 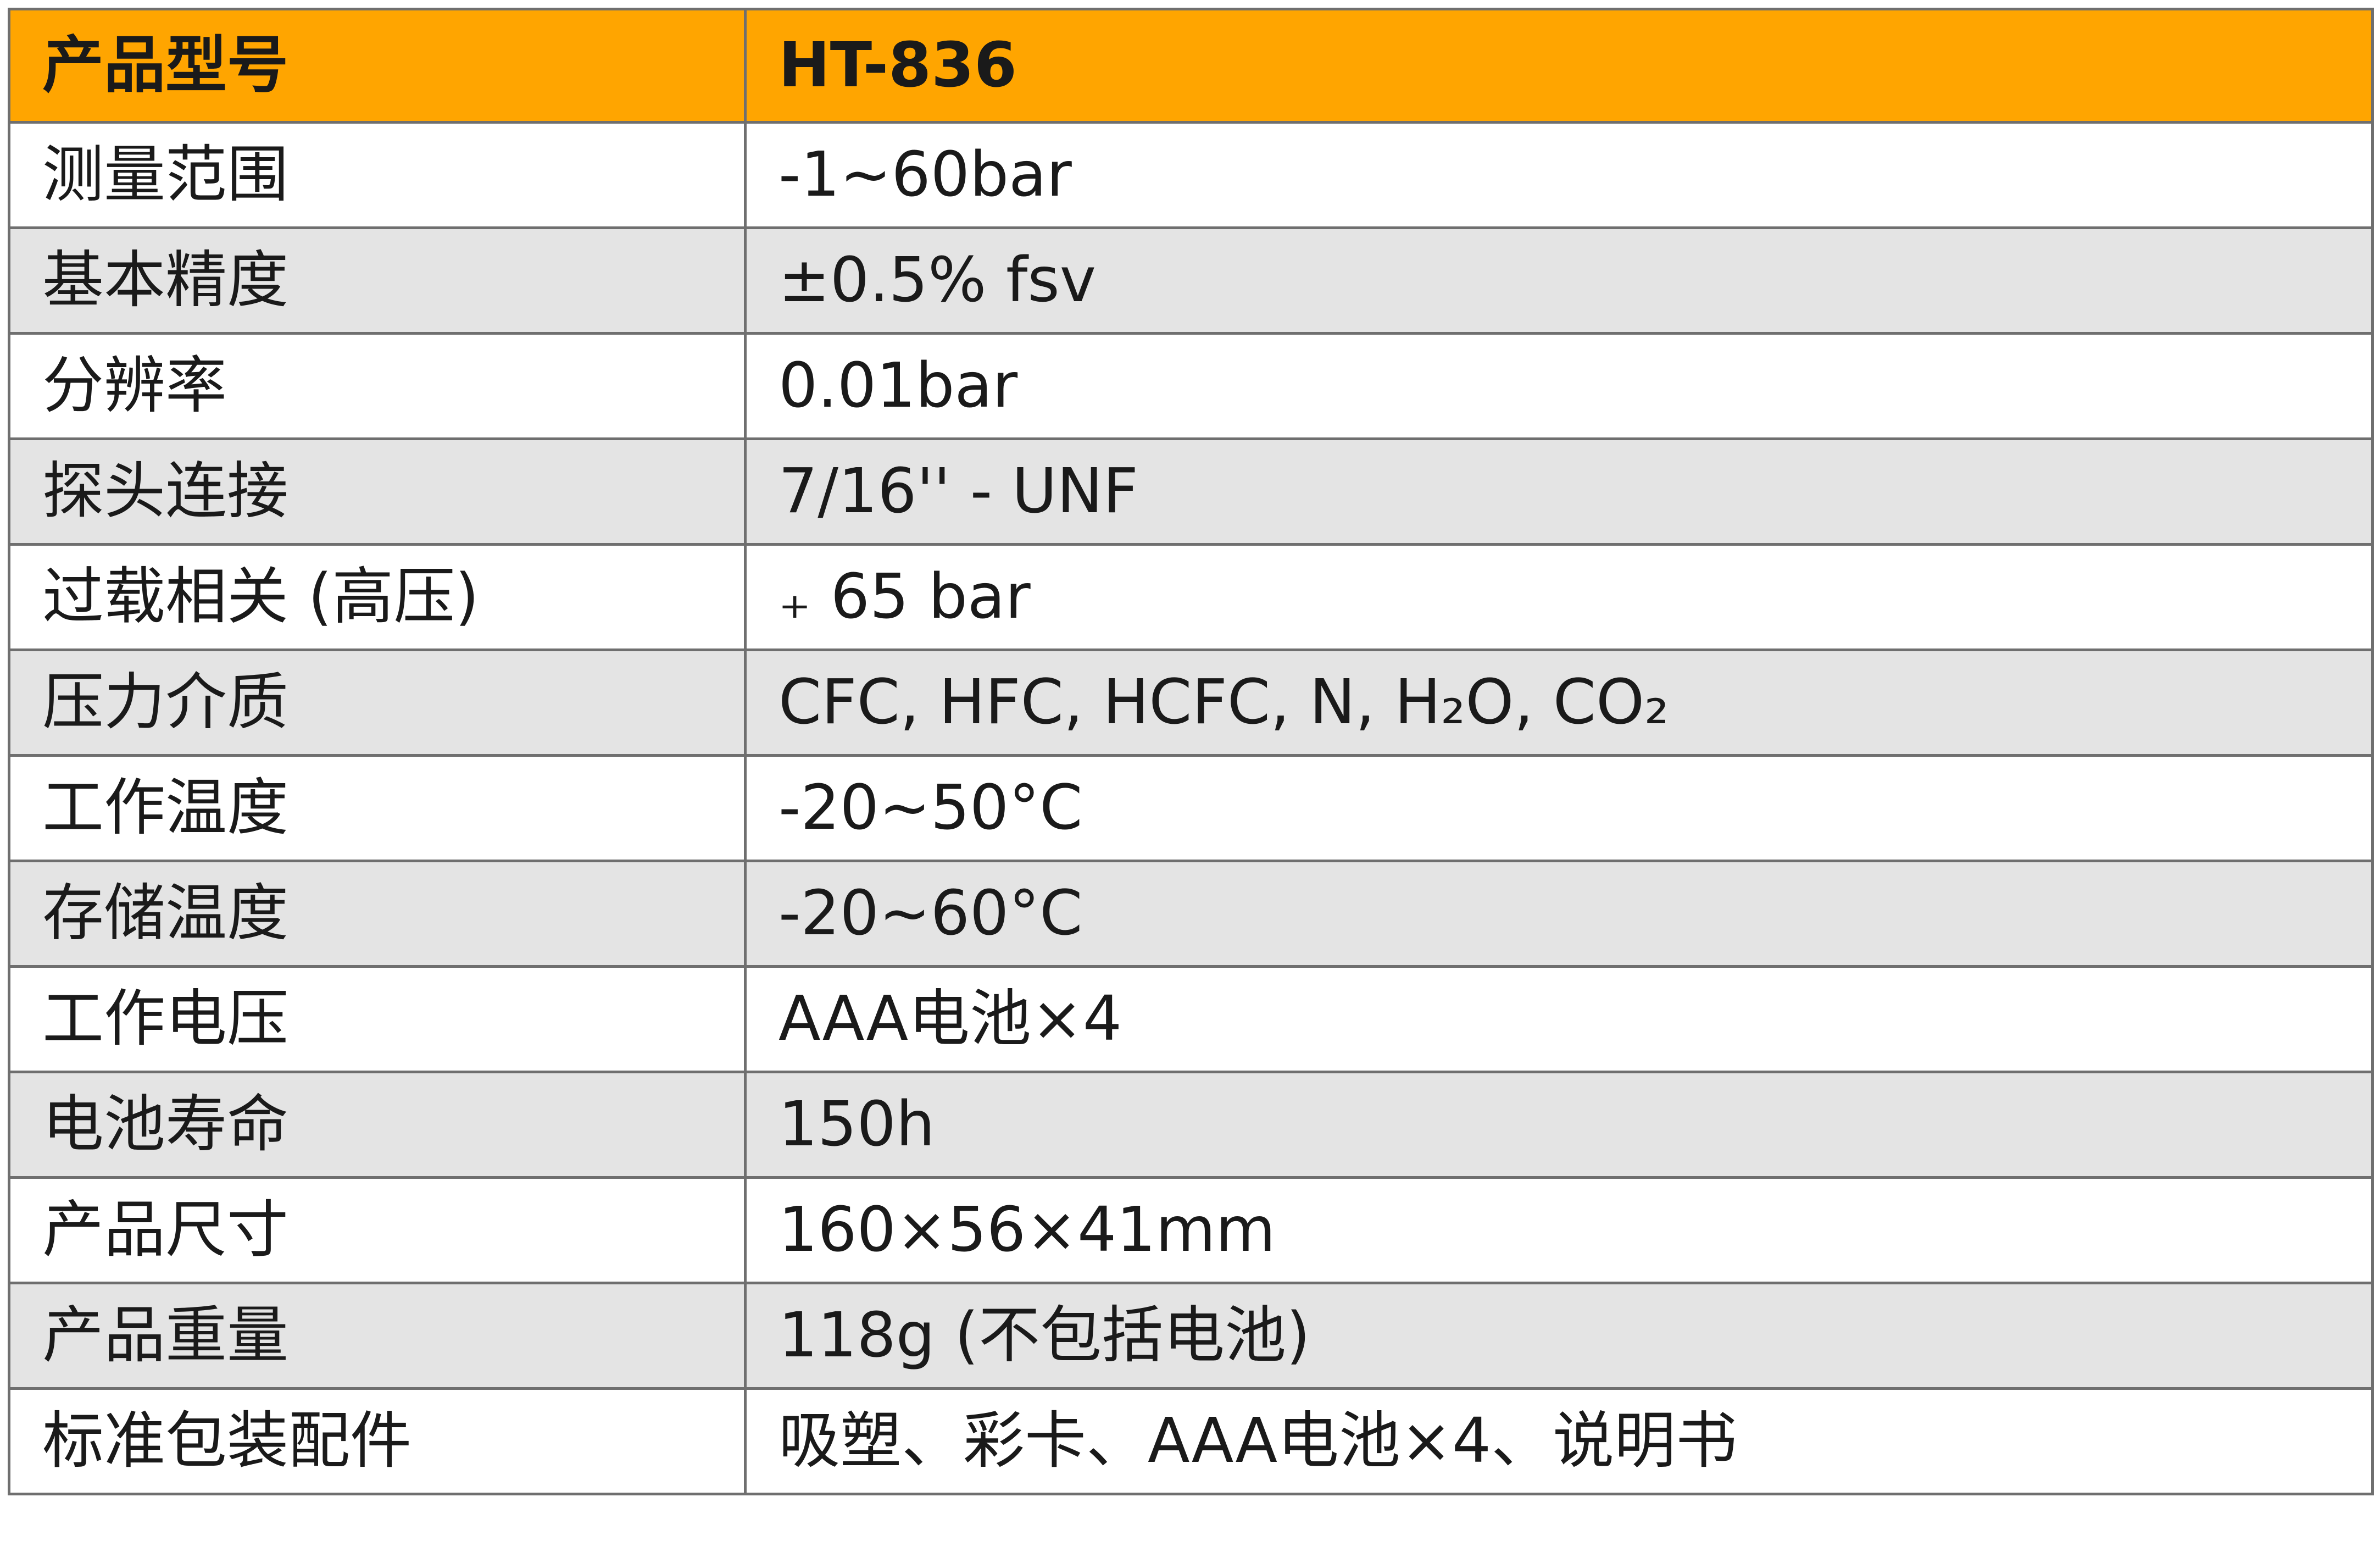 I want to click on row-label: 压力介质, so click(x=377, y=703).